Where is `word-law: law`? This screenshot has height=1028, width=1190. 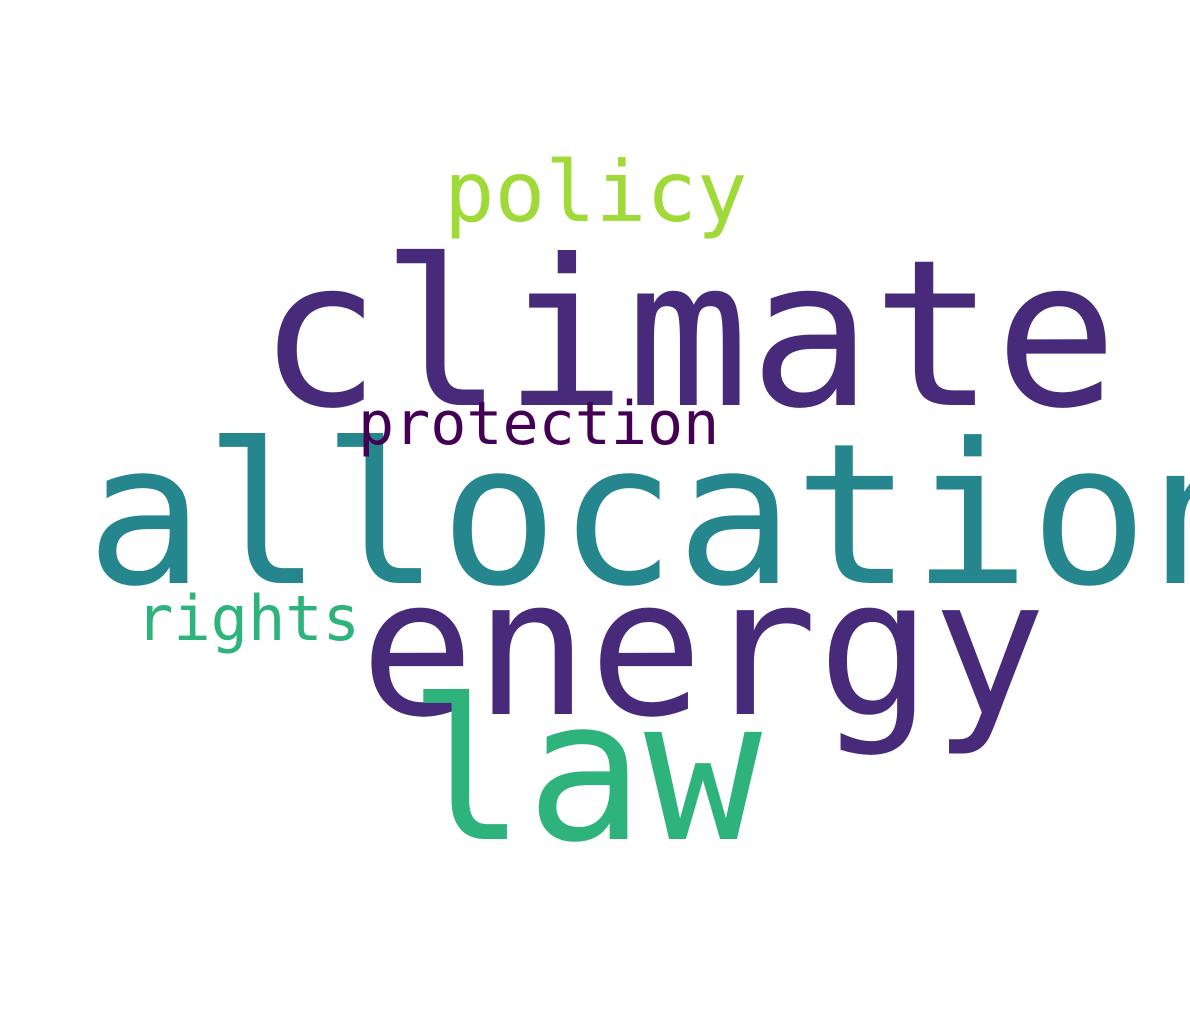 word-law: law is located at coordinates (585, 772).